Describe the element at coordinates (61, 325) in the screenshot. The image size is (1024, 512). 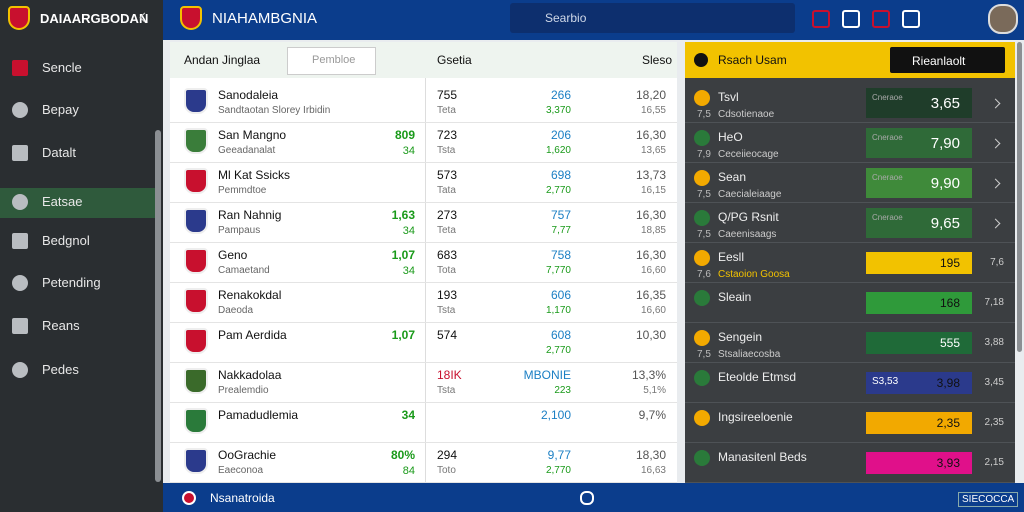
I see `nav-item: Reans` at that location.